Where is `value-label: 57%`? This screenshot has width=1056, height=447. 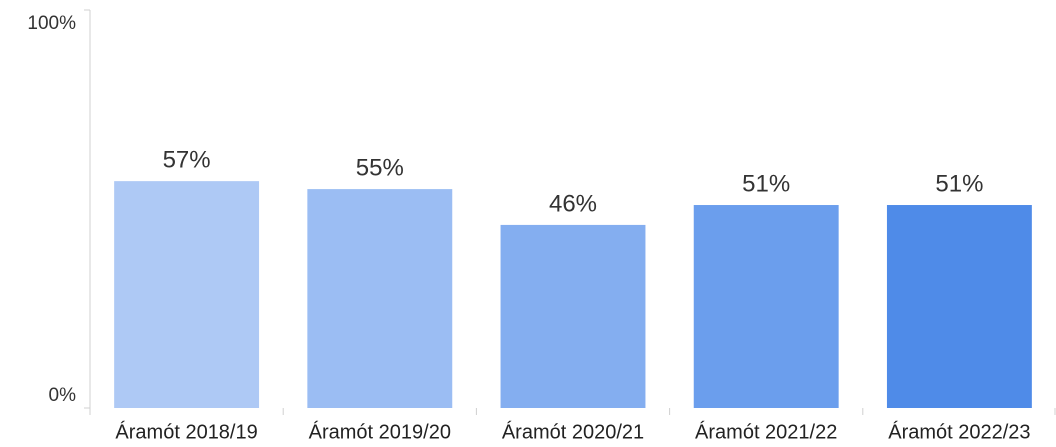 value-label: 57% is located at coordinates (187, 159).